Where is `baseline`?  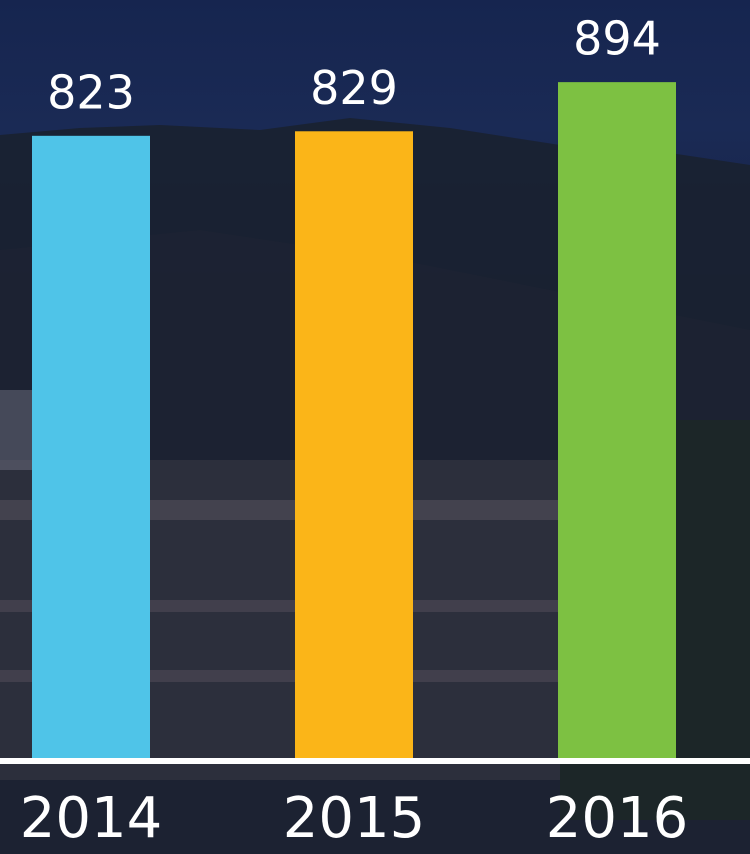
baseline is located at coordinates (375, 761).